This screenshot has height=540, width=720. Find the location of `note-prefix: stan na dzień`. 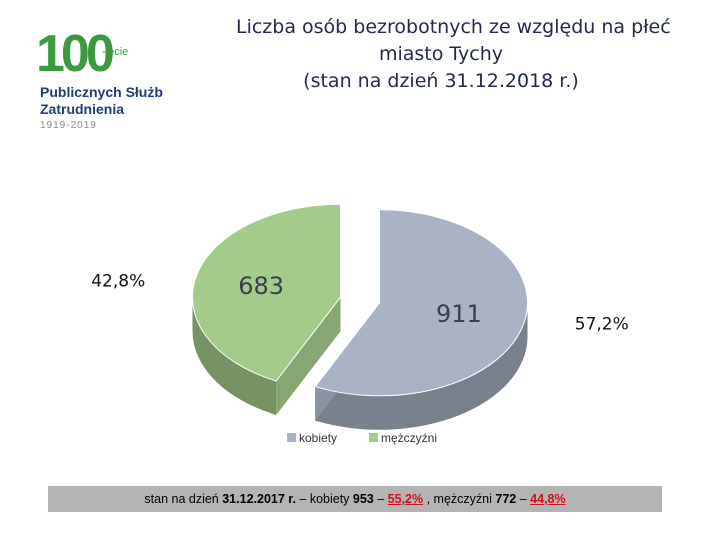

note-prefix: stan na dzień is located at coordinates (183, 499).